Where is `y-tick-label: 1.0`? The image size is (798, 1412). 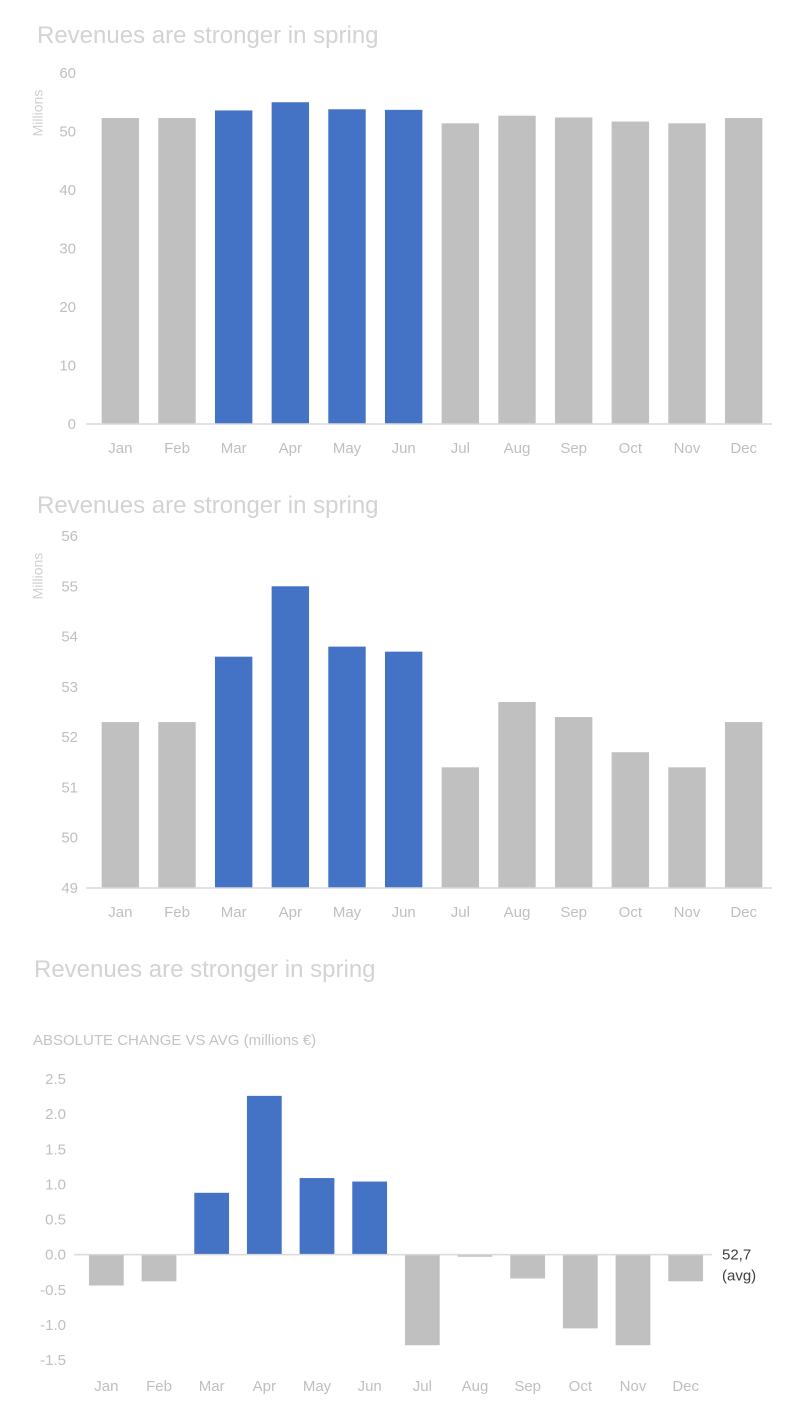
y-tick-label: 1.0 is located at coordinates (55, 1184).